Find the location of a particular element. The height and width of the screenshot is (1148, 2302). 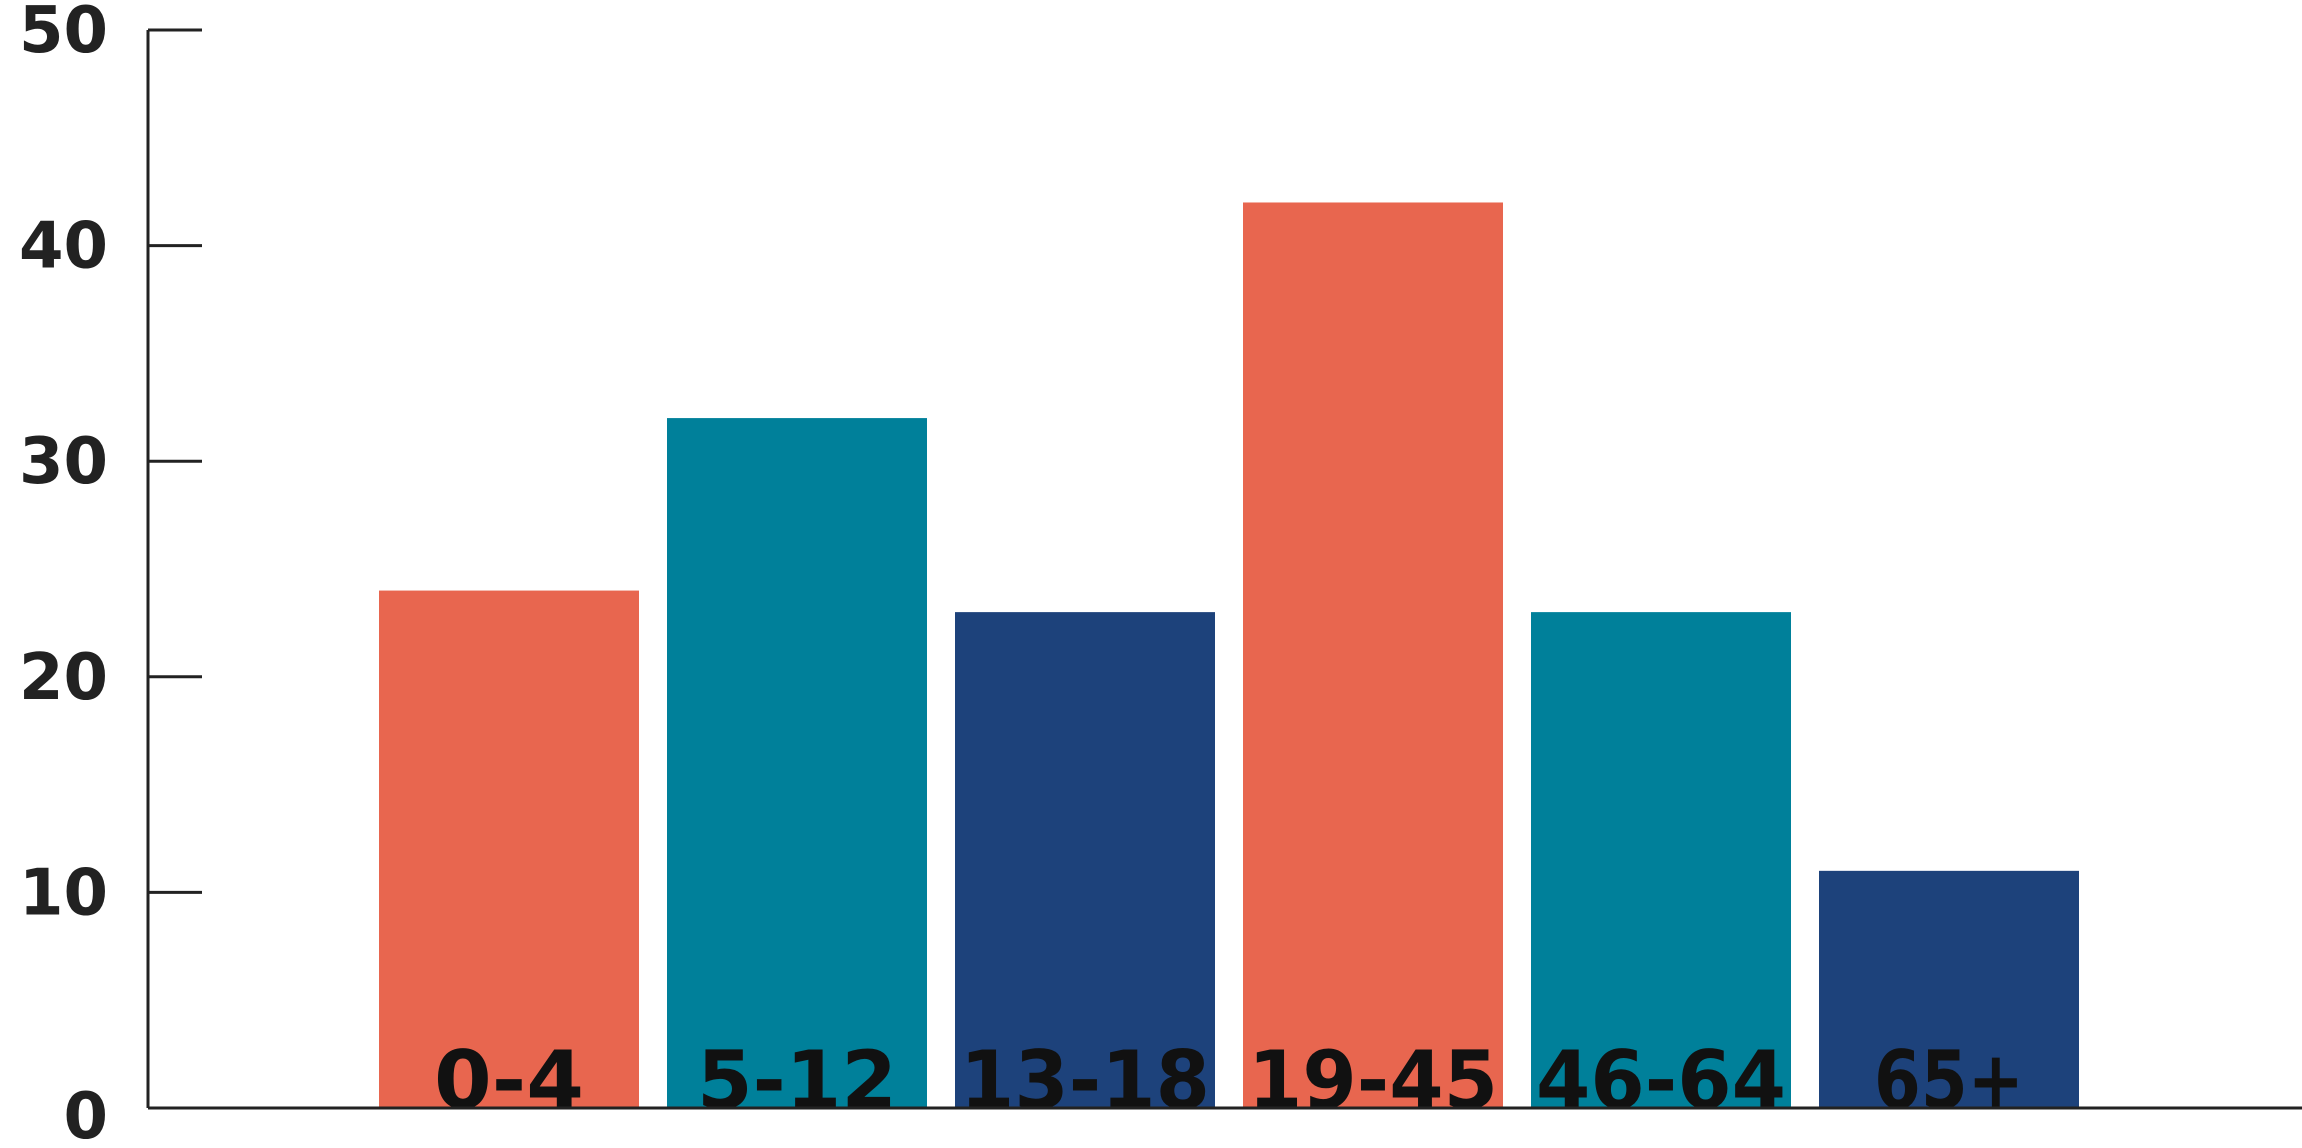

category-labels: 0-4 5-12 13-18 19-45 46-64 65+ is located at coordinates (1229, 1080).